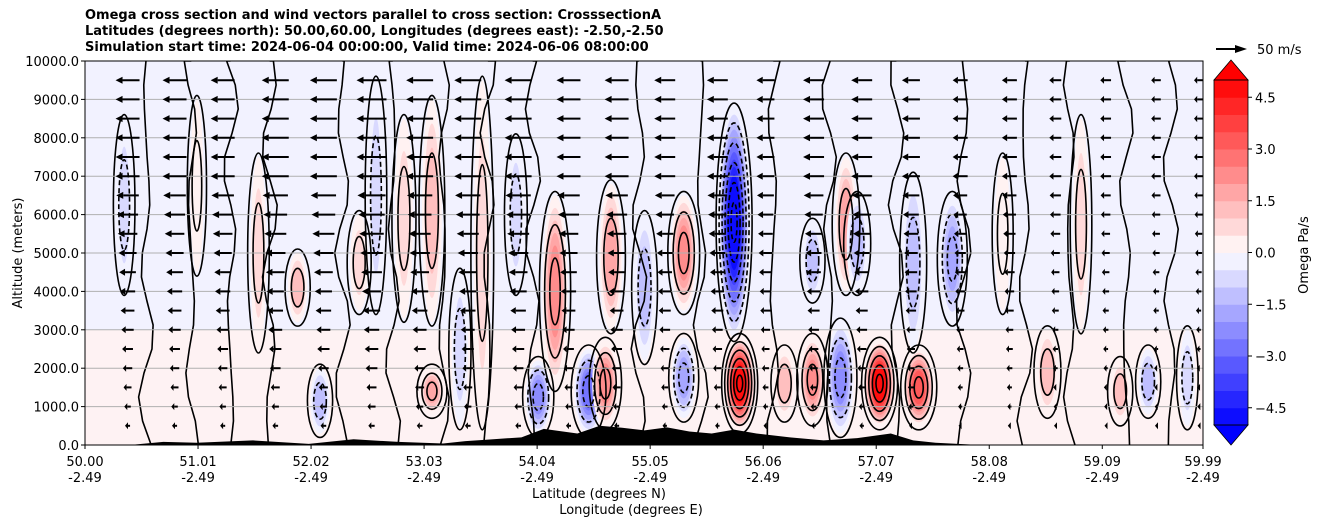 This screenshot has height=526, width=1320. What do you see at coordinates (68, 446) in the screenshot?
I see `y-tick-label: 0.0` at bounding box center [68, 446].